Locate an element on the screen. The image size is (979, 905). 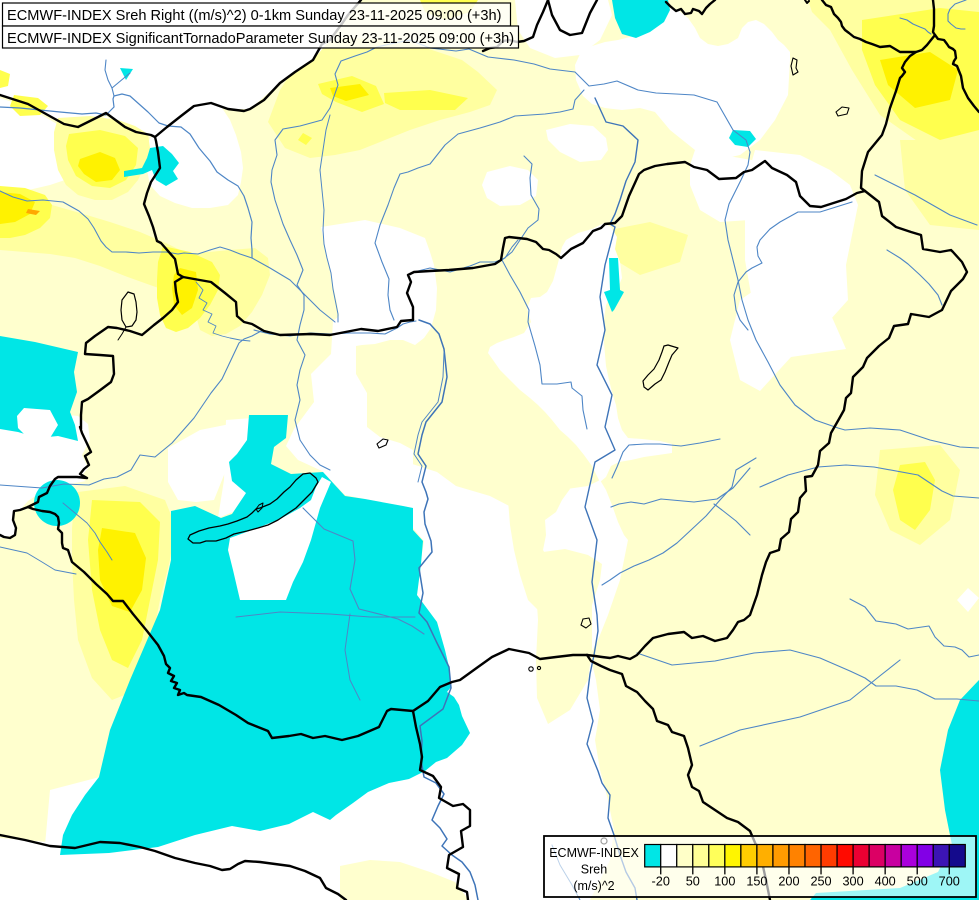
svg-text: 500 is located at coordinates (917, 882).